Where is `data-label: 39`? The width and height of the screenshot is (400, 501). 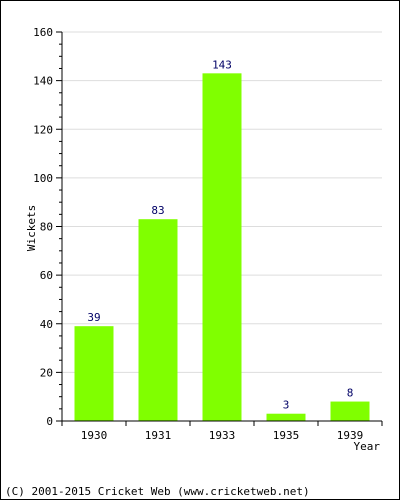 data-label: 39 is located at coordinates (93, 317).